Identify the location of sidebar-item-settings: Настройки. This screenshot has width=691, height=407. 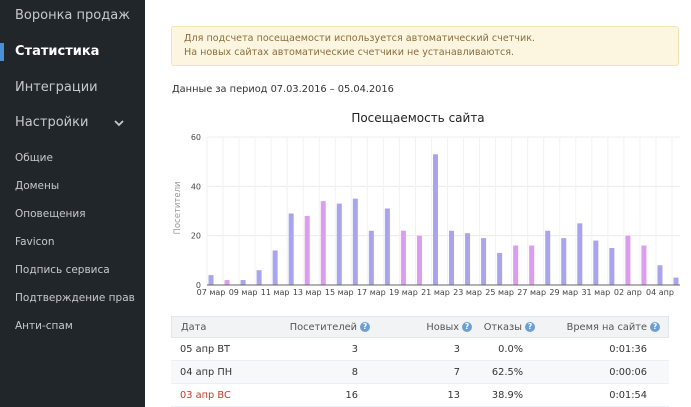
(52, 122).